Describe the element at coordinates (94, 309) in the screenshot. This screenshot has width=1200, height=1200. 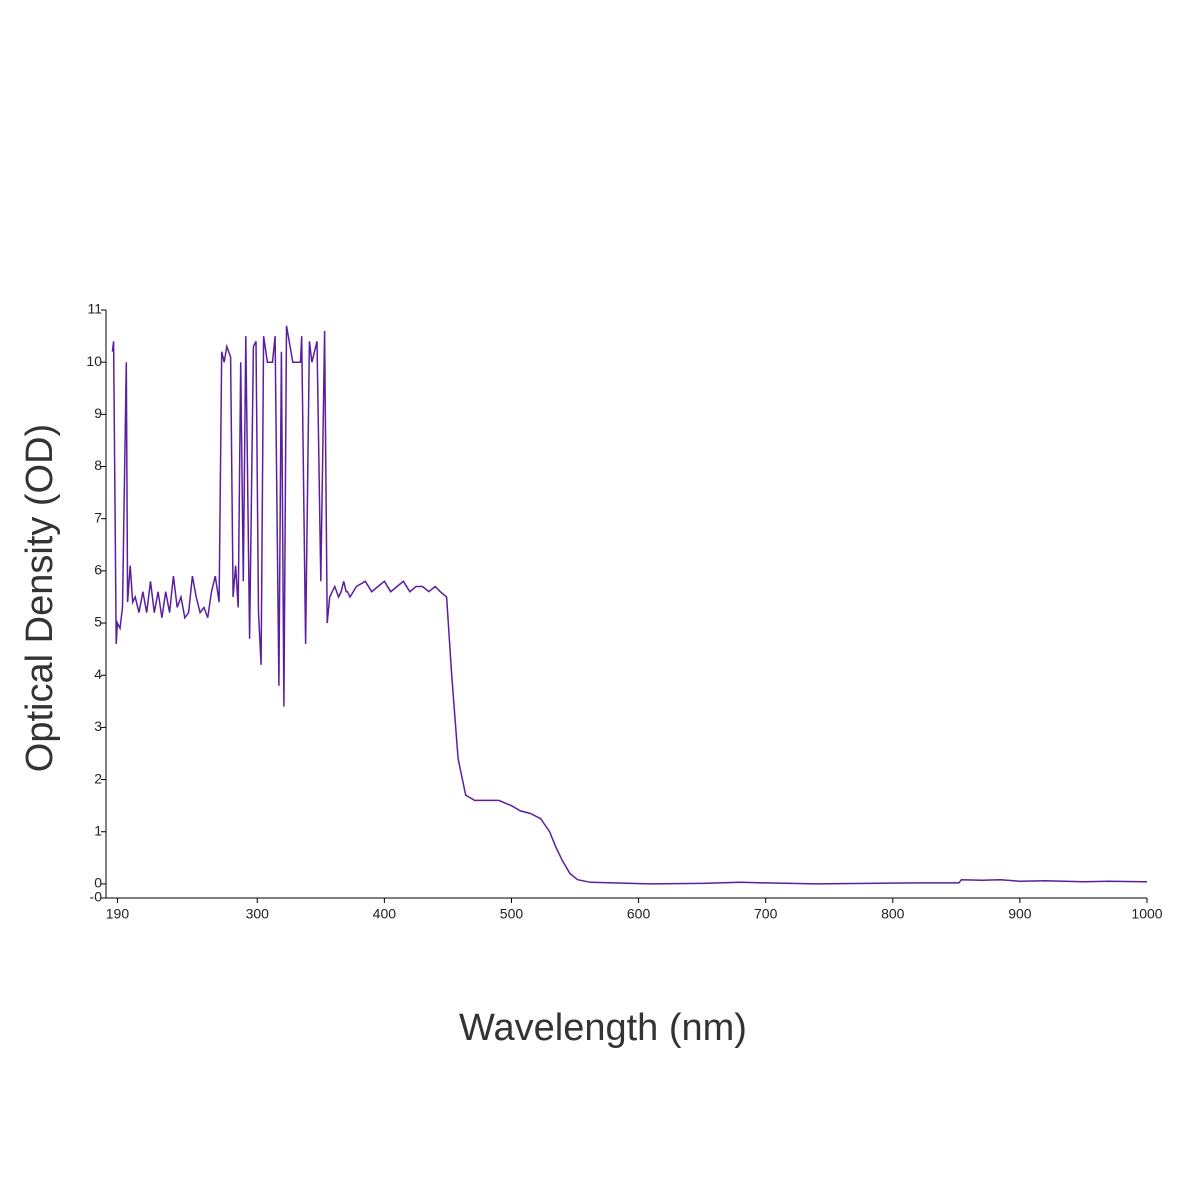
I see `y-tick-label: 11` at that location.